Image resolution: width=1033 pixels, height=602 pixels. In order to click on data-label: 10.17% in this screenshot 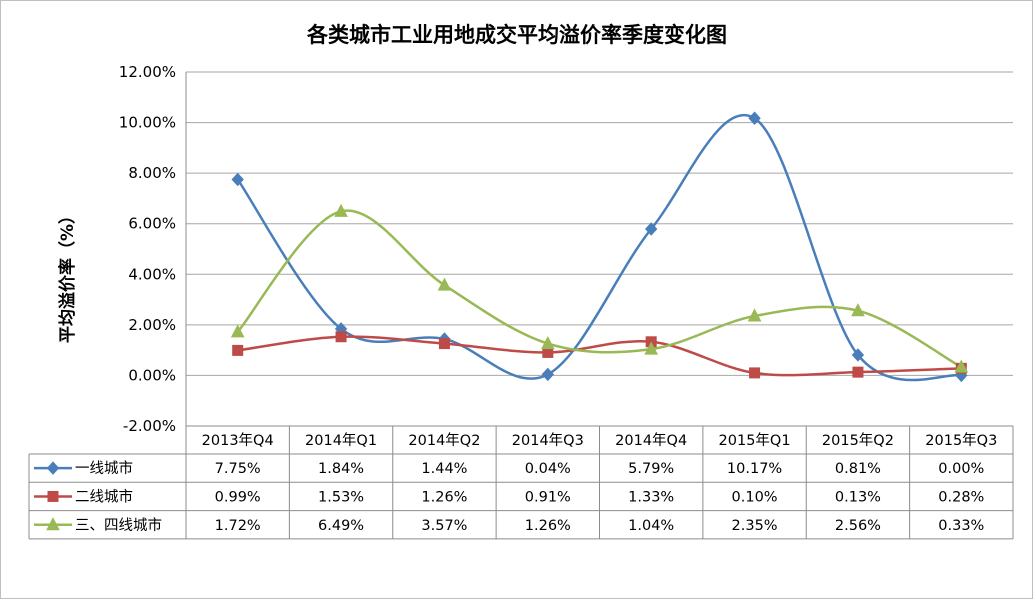, I will do `click(754, 469)`.